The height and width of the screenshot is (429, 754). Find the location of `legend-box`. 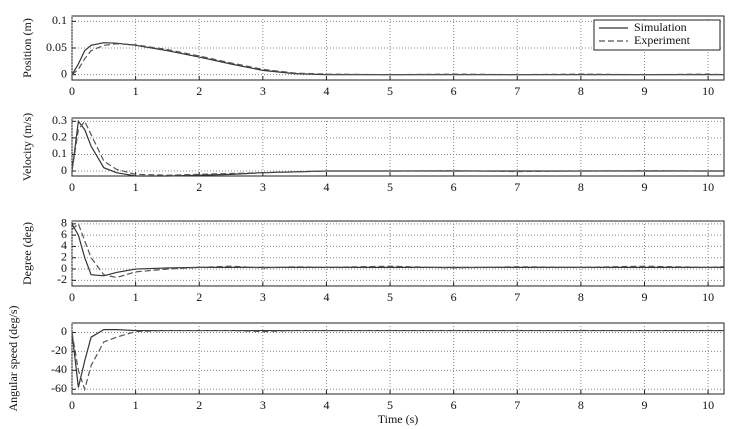

legend-box is located at coordinates (657, 35).